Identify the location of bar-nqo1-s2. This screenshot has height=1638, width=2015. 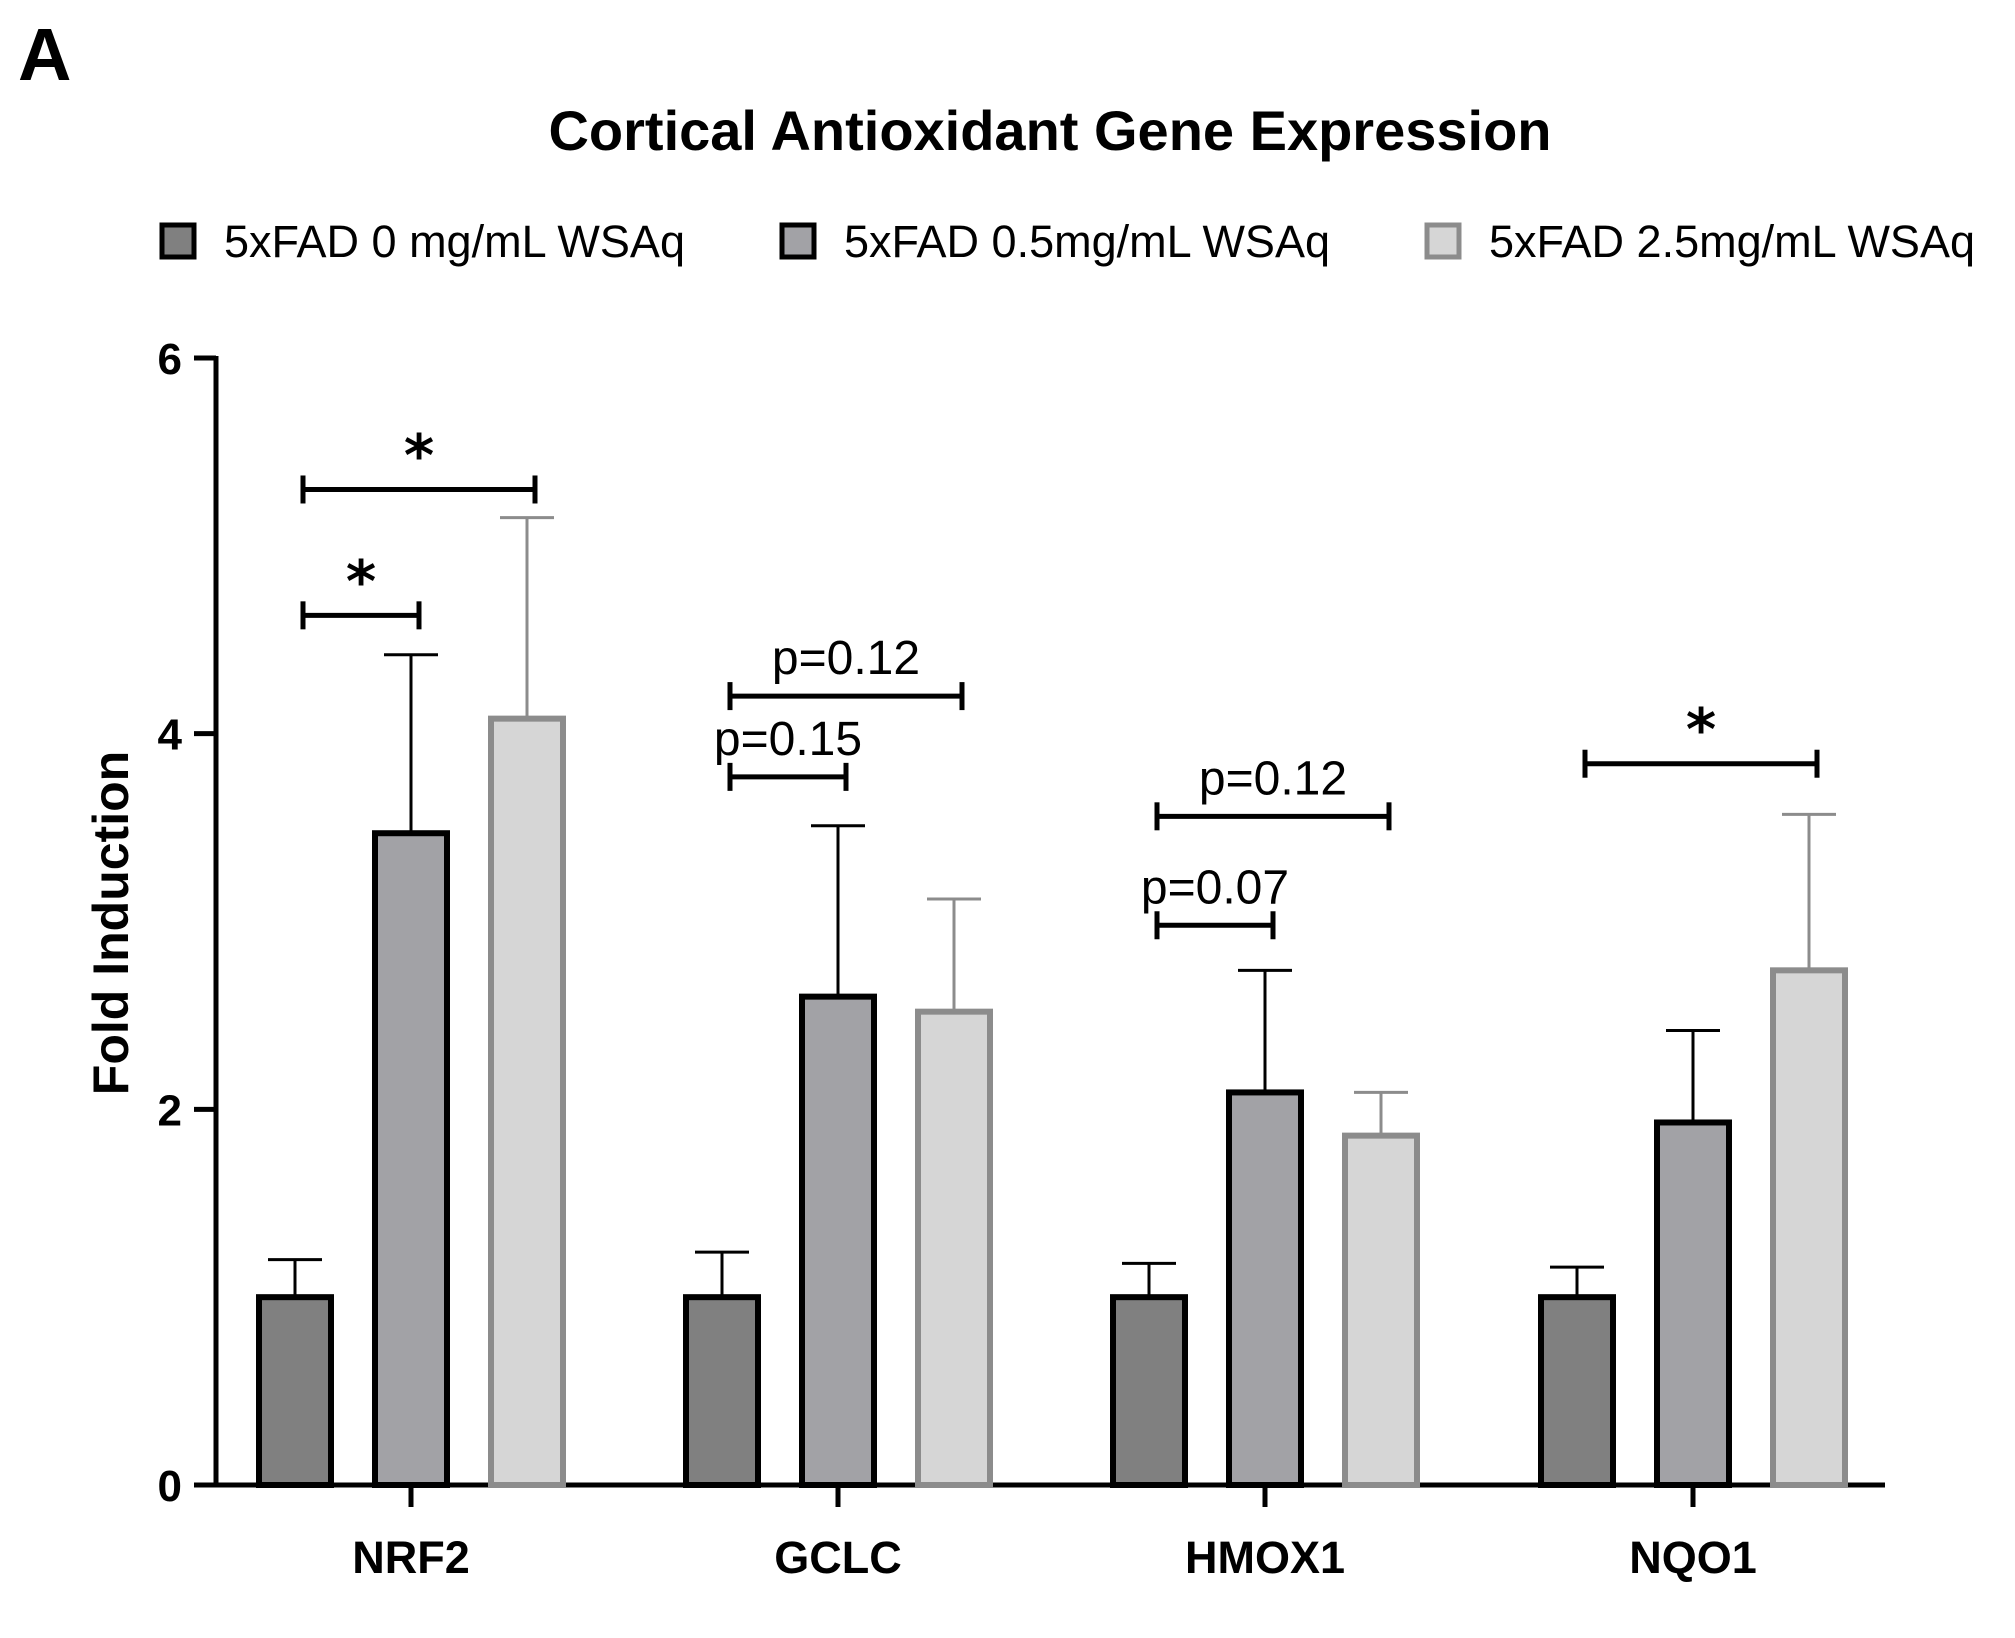
(1693, 1304).